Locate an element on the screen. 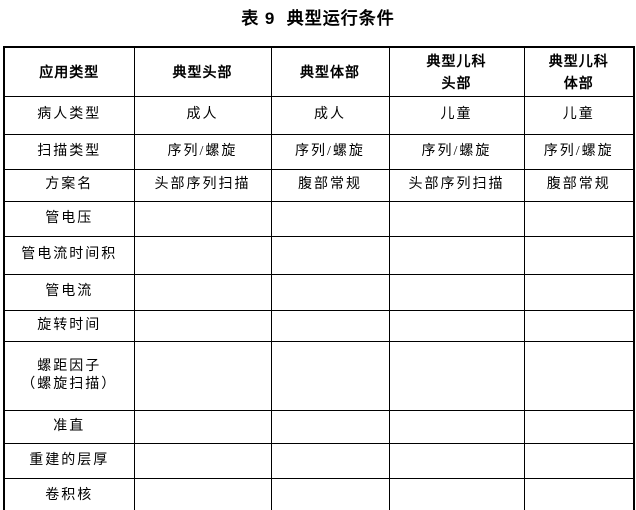  table-row-rotation-time: 旋转时间 is located at coordinates (319, 325).